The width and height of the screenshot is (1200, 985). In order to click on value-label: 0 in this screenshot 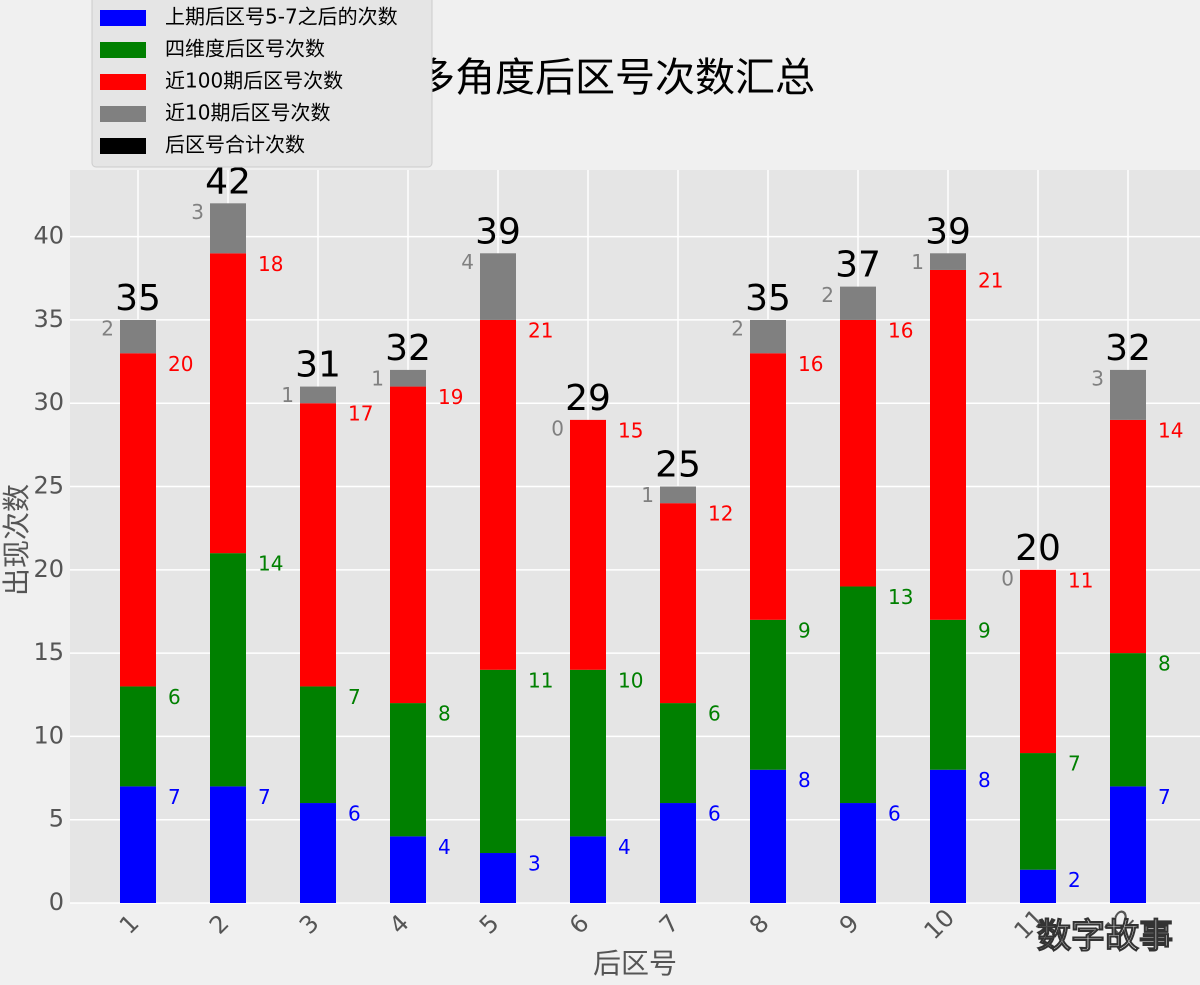, I will do `click(557, 428)`.